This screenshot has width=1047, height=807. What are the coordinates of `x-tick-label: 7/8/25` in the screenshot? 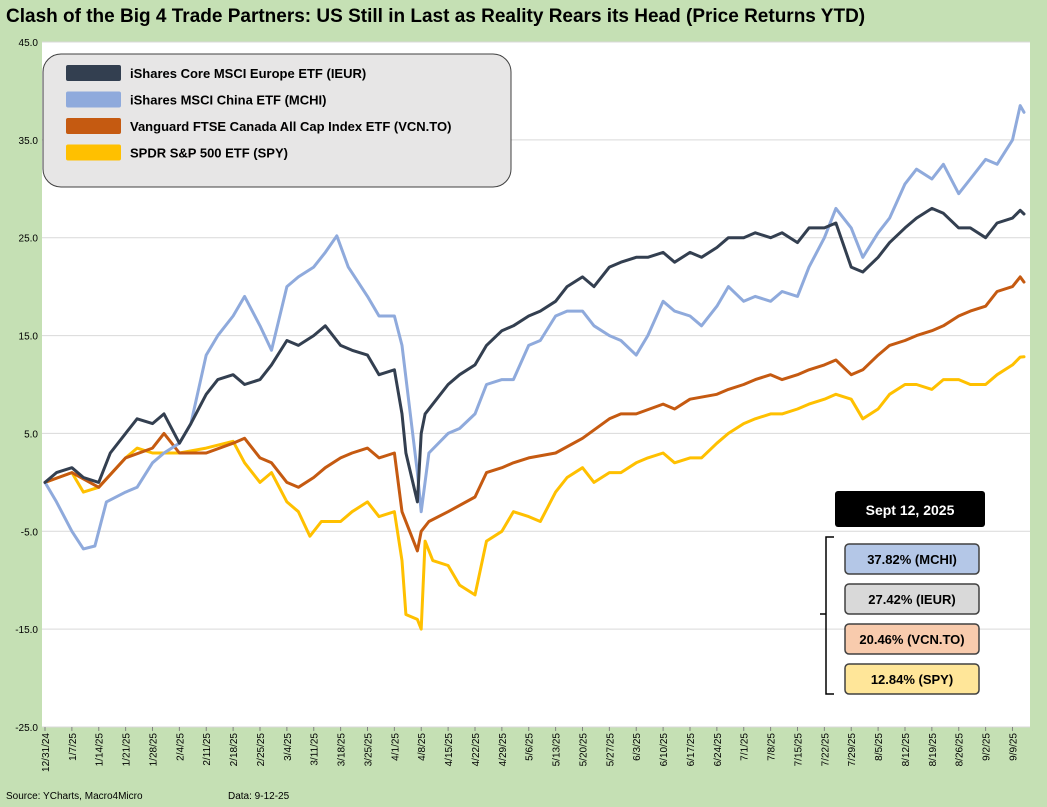 It's located at (772, 747).